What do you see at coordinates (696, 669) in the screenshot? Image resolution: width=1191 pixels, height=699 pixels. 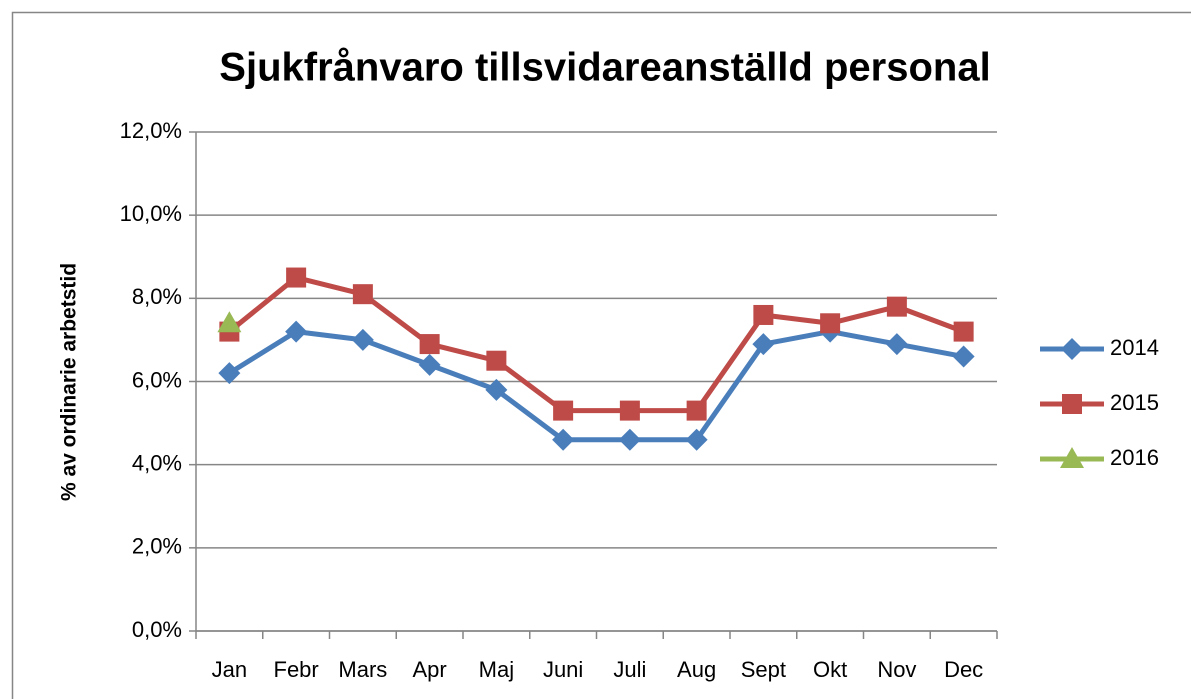 I see `x-tick-label: Aug` at bounding box center [696, 669].